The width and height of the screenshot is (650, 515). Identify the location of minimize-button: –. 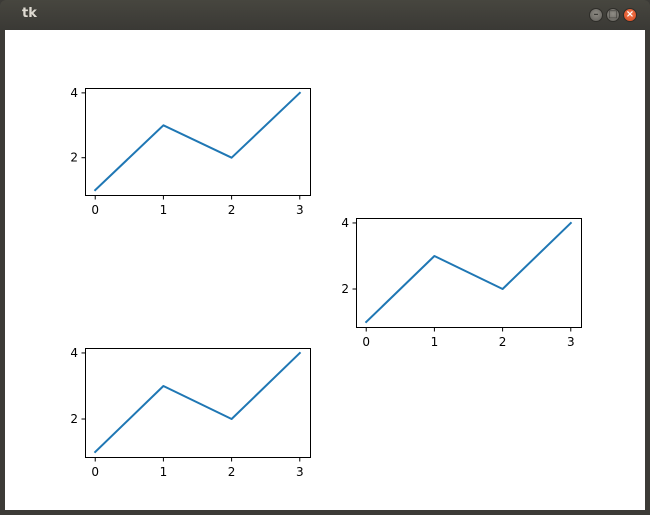
(596, 15).